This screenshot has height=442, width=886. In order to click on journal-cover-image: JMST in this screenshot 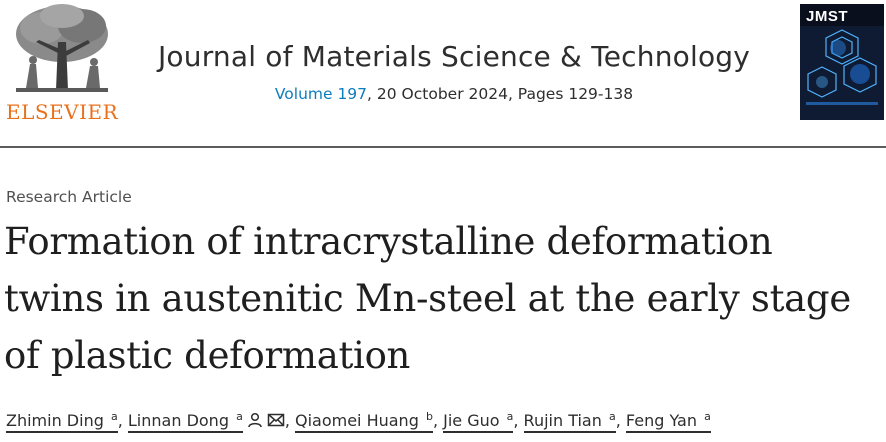, I will do `click(842, 62)`.